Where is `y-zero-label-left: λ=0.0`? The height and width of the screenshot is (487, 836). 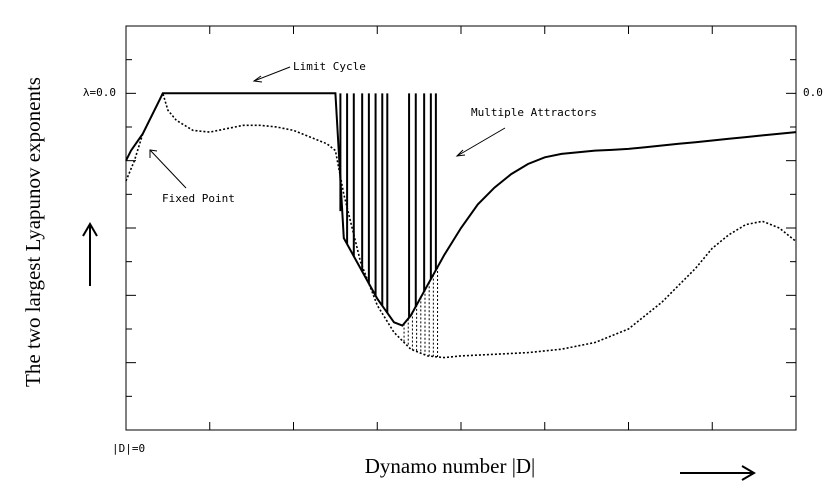 y-zero-label-left: λ=0.0 is located at coordinates (99, 92).